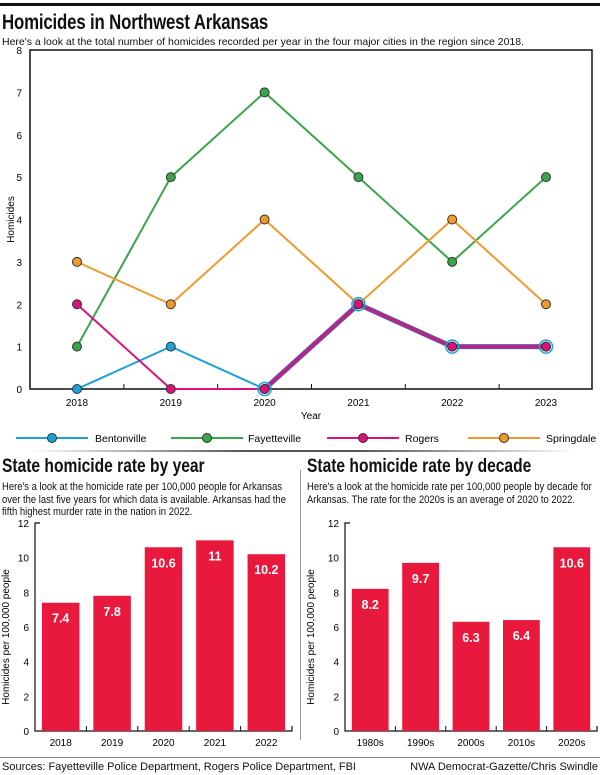 The image size is (600, 775). Describe the element at coordinates (420, 743) in the screenshot. I see `x-tick-label: 1990s` at that location.